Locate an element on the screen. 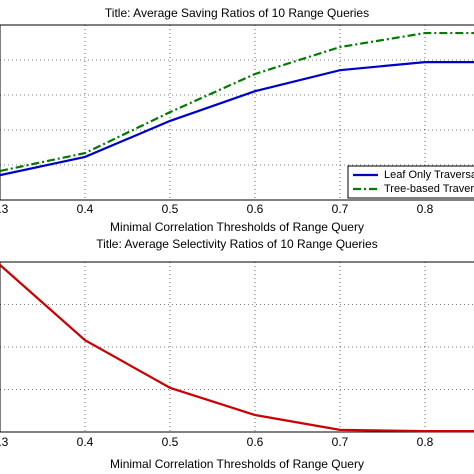 The image size is (474, 474). legend-box is located at coordinates (410, 182).